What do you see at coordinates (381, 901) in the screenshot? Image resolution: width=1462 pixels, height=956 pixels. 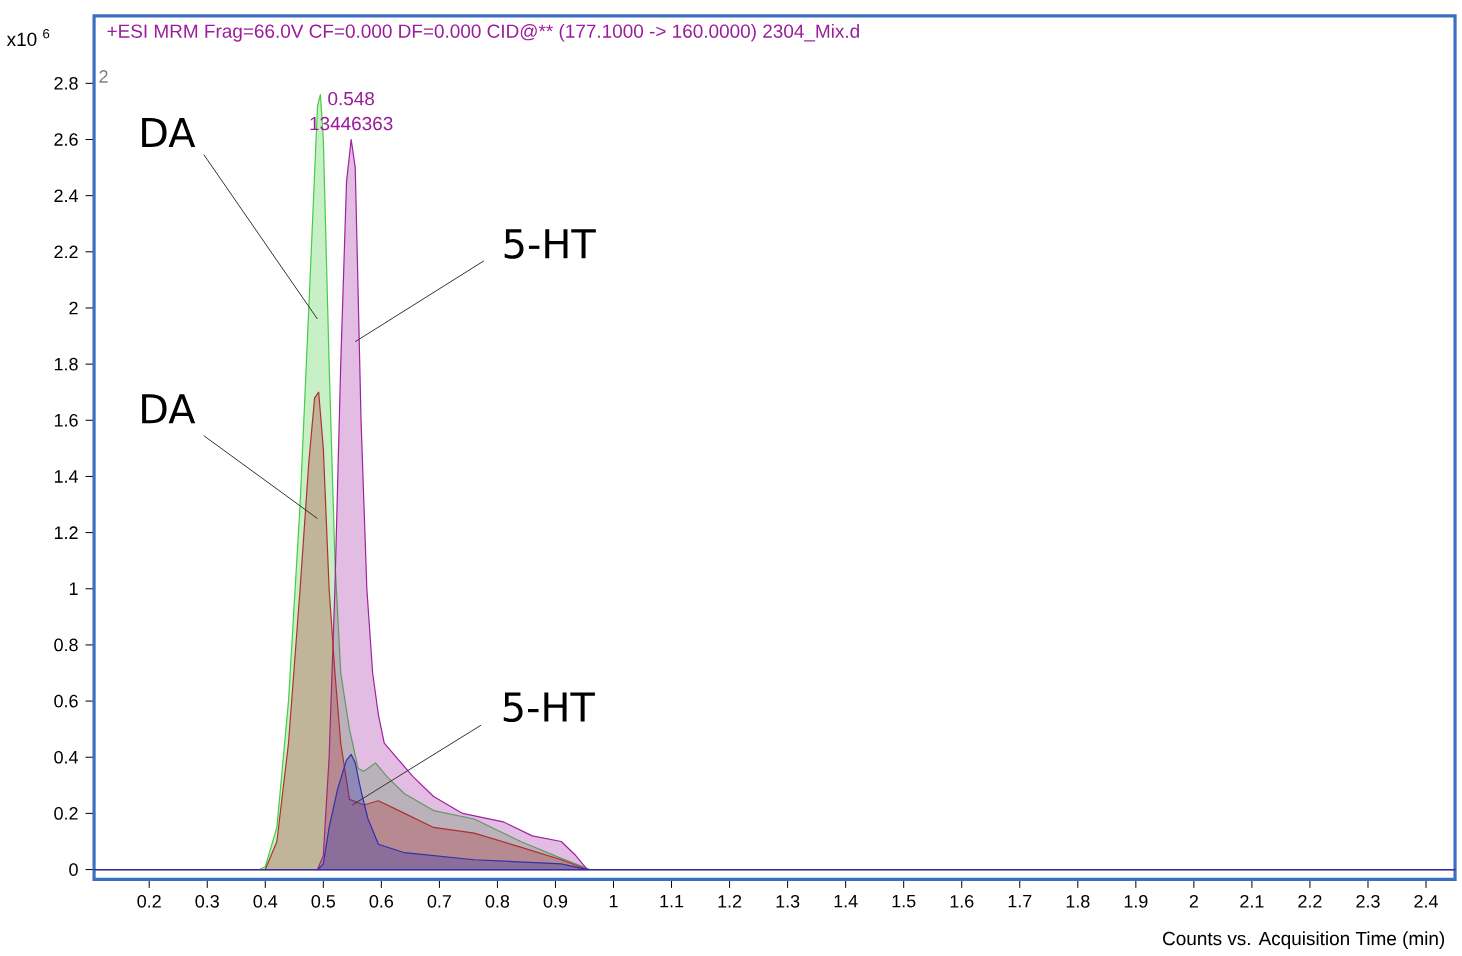 I see `x-tick-label: 0.6` at bounding box center [381, 901].